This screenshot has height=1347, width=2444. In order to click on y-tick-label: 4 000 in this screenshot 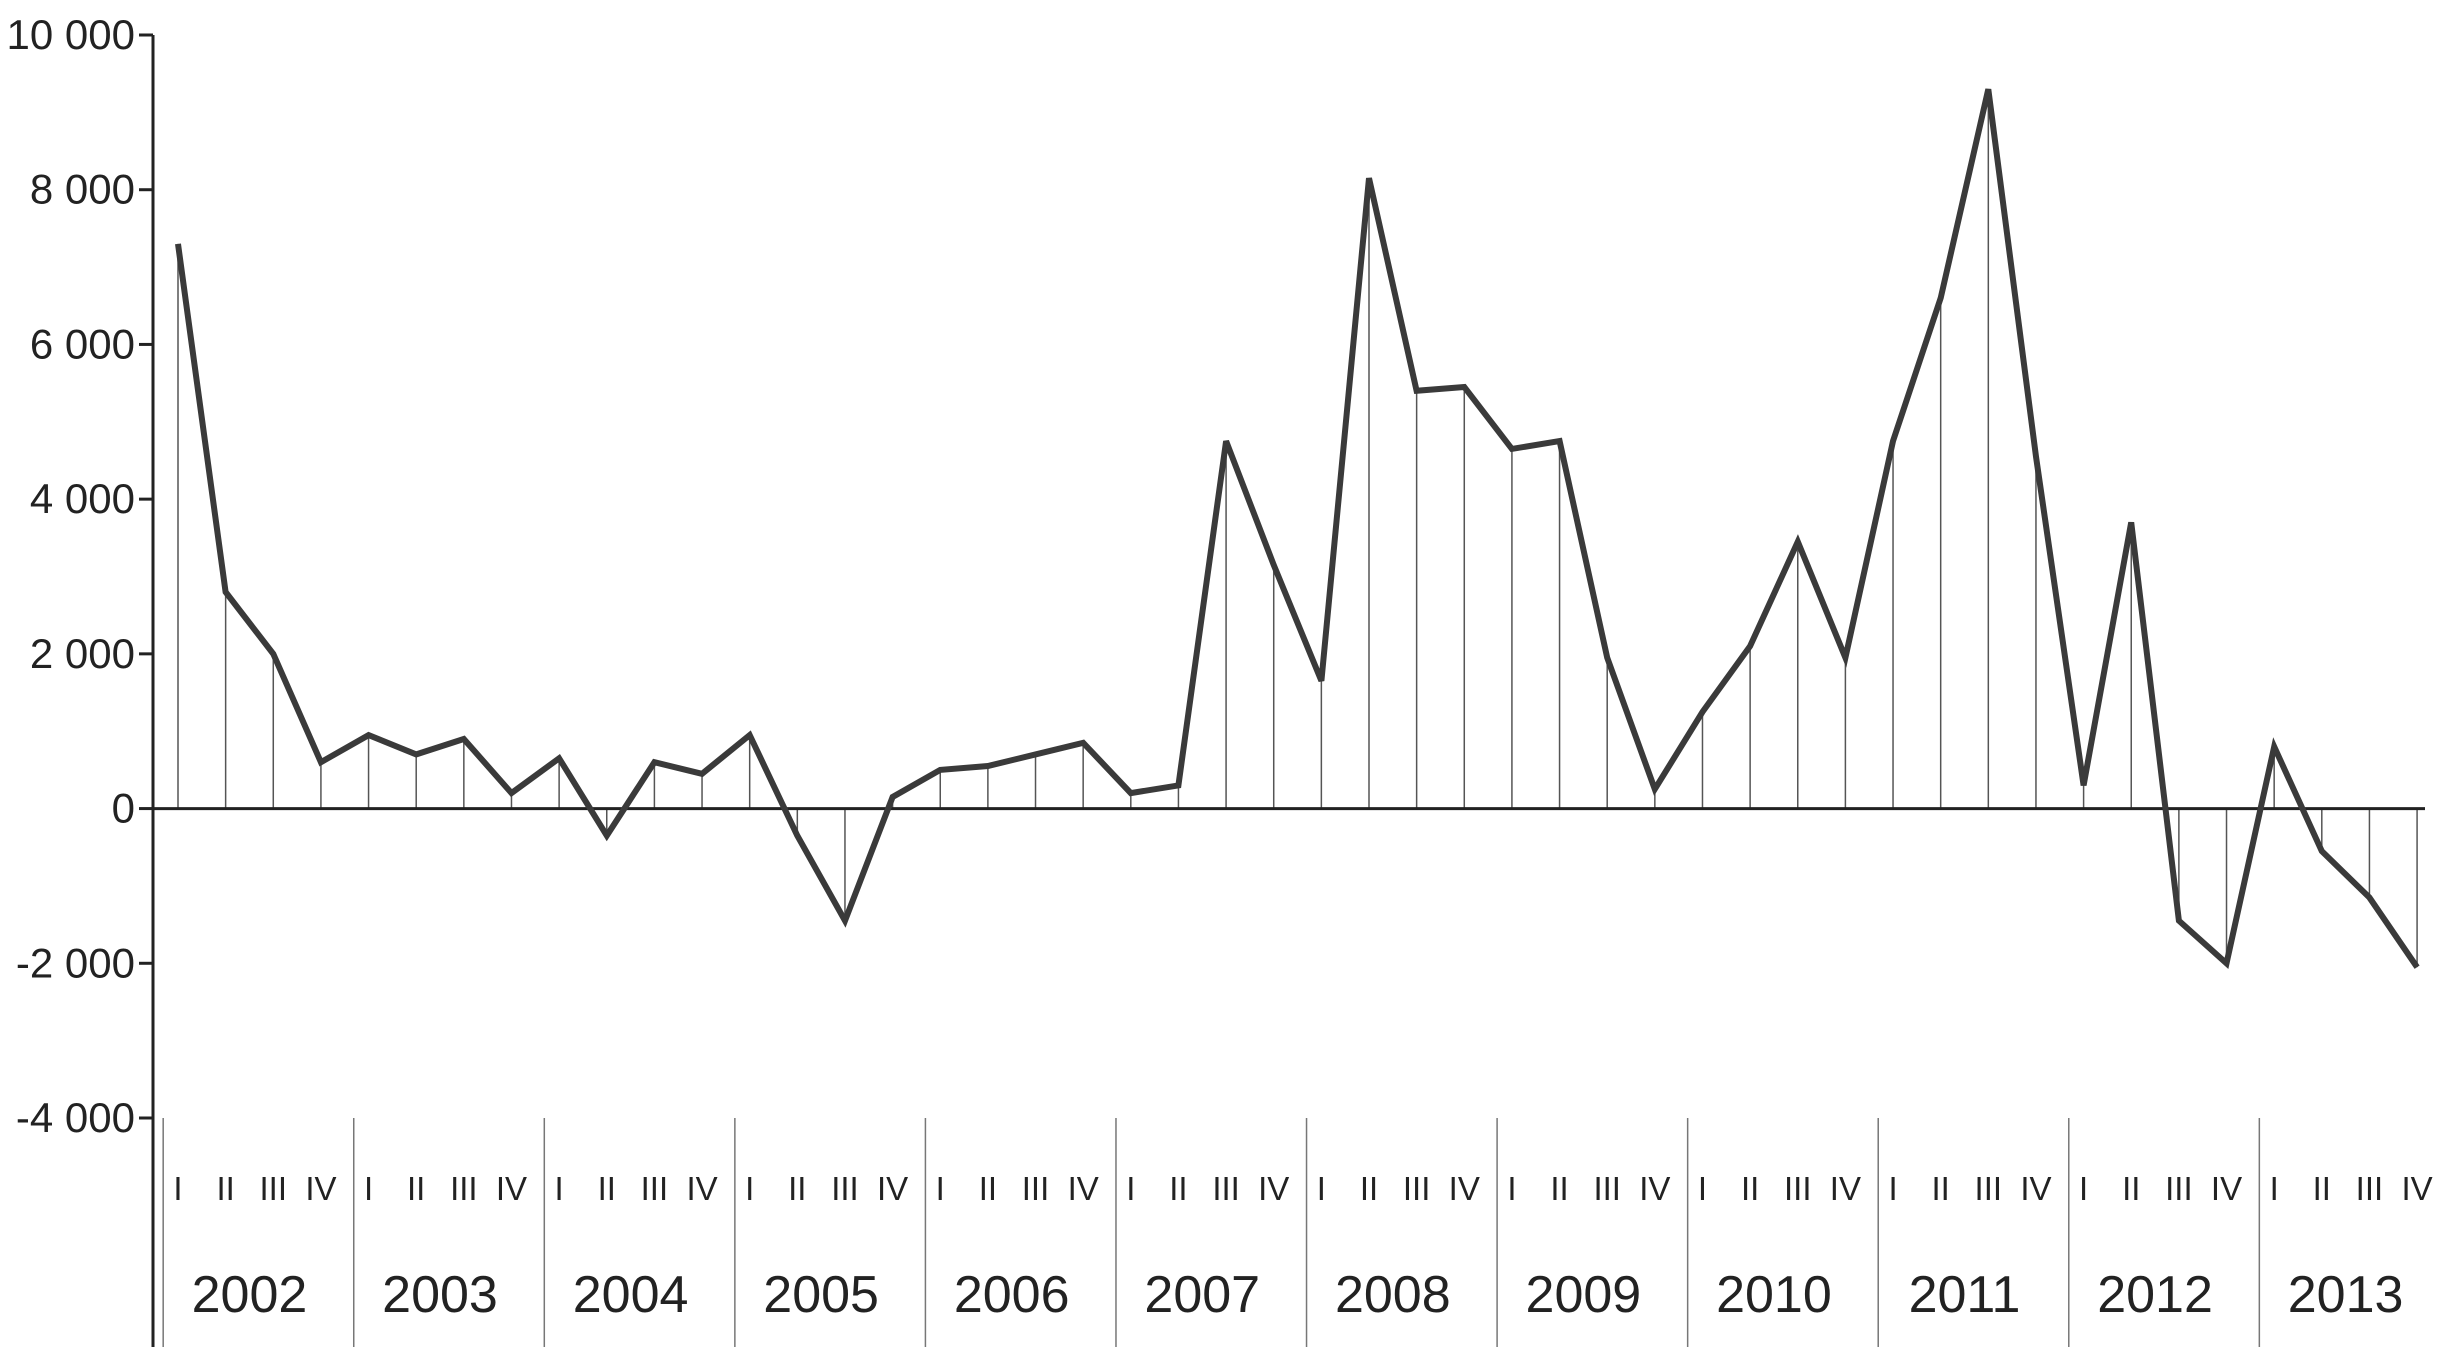, I will do `click(82, 498)`.